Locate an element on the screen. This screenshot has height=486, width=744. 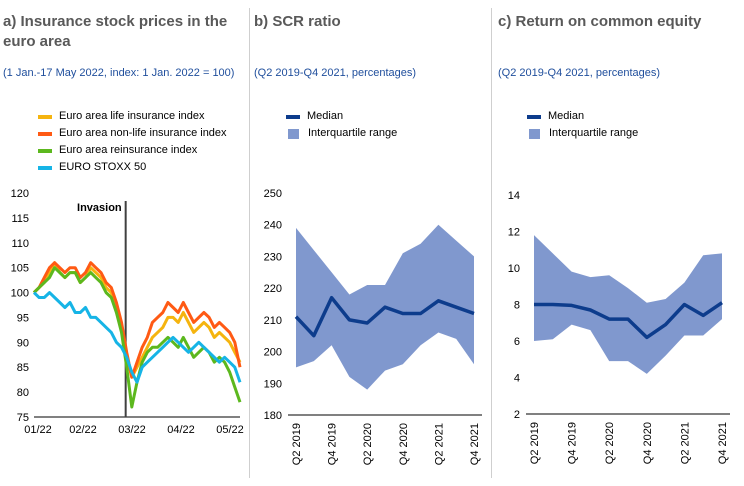
panel-b-legend: Median Interquartile range is located at coordinates (341, 125).